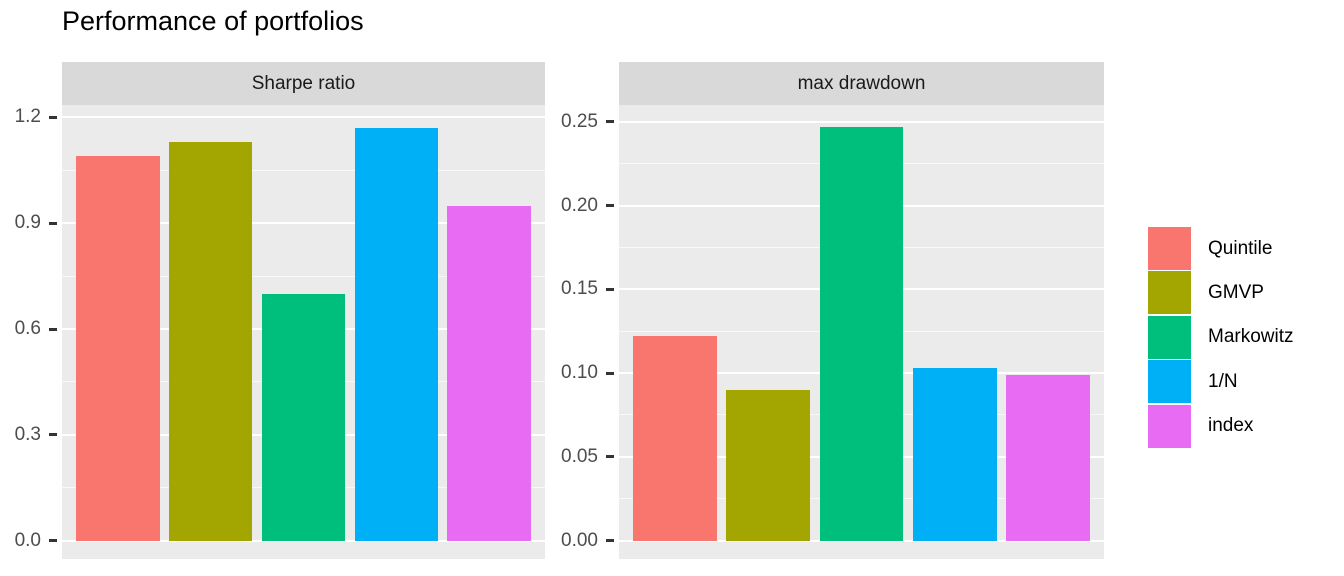 Image resolution: width=1344 pixels, height=576 pixels. Describe the element at coordinates (579, 540) in the screenshot. I see `y-axis-tick-label: 0.00` at that location.